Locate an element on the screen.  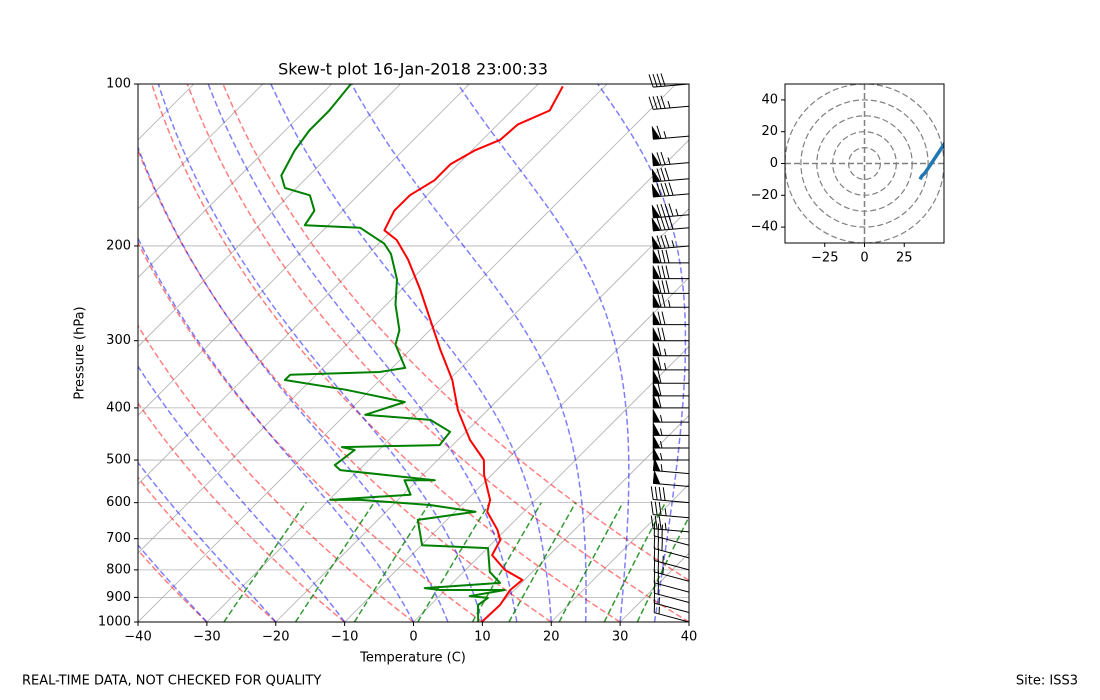
hodo-y-tick-label: 40 is located at coordinates (769, 99).